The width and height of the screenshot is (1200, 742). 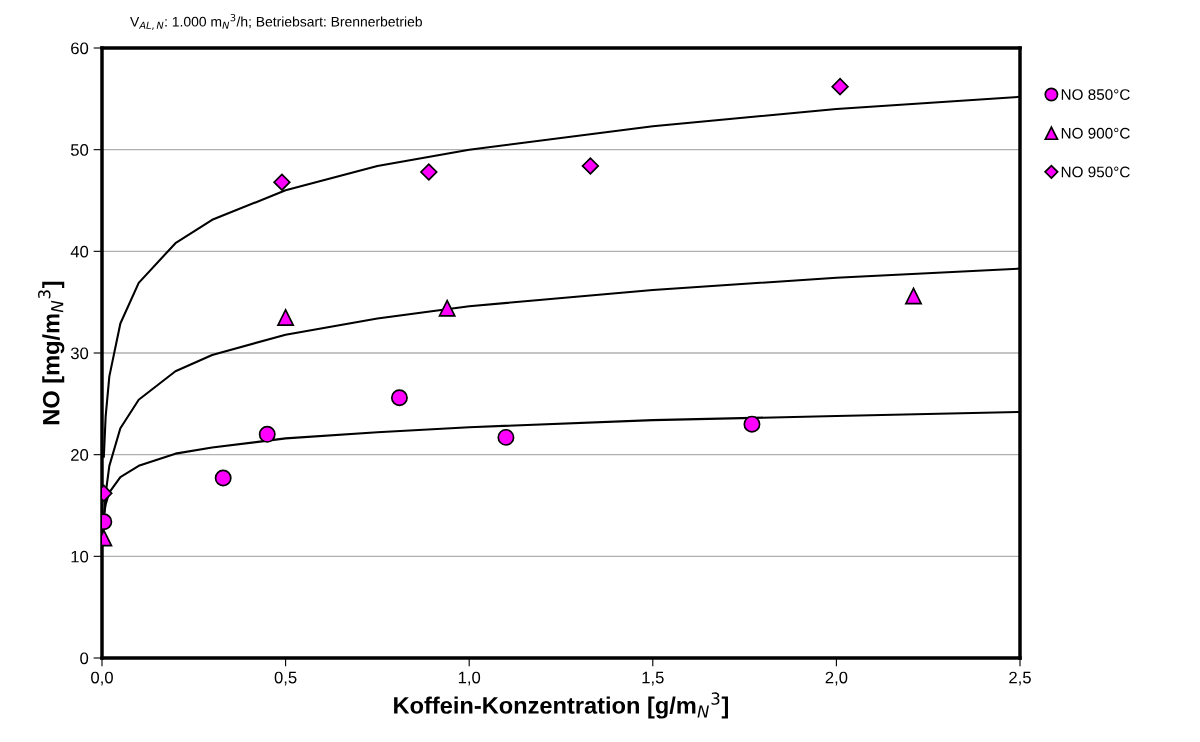 I want to click on legend-label: NO 950°C, so click(x=1095, y=172).